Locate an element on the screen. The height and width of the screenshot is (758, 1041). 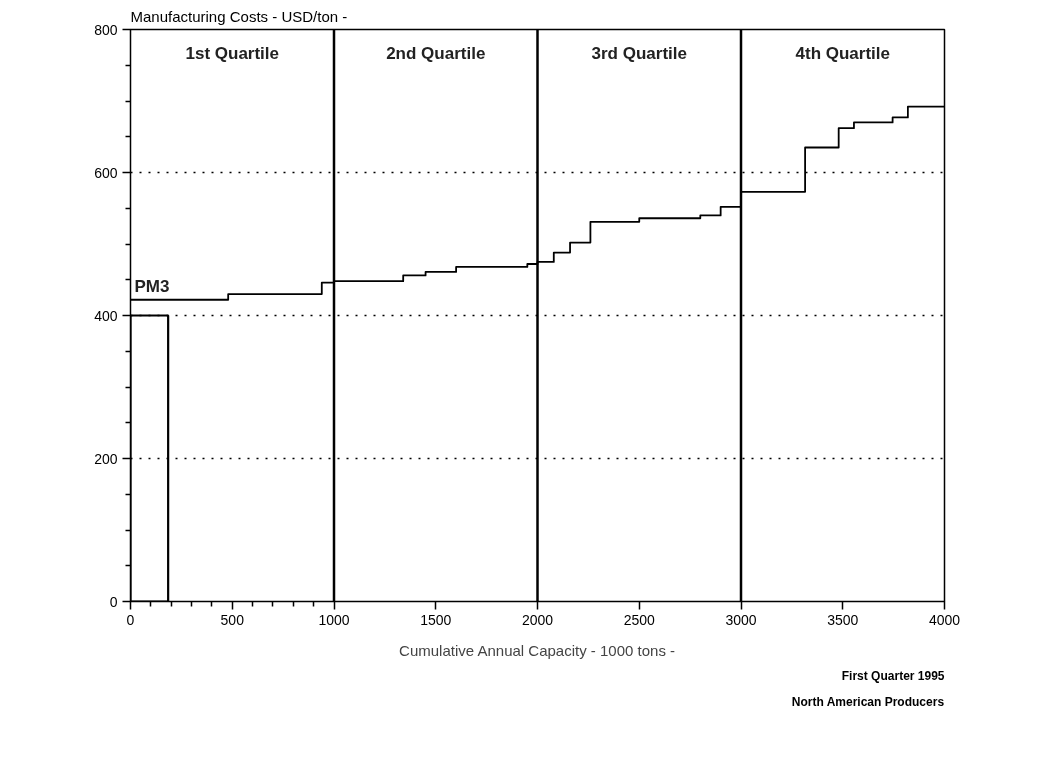
annotation: 4th Quartile is located at coordinates (842, 53).